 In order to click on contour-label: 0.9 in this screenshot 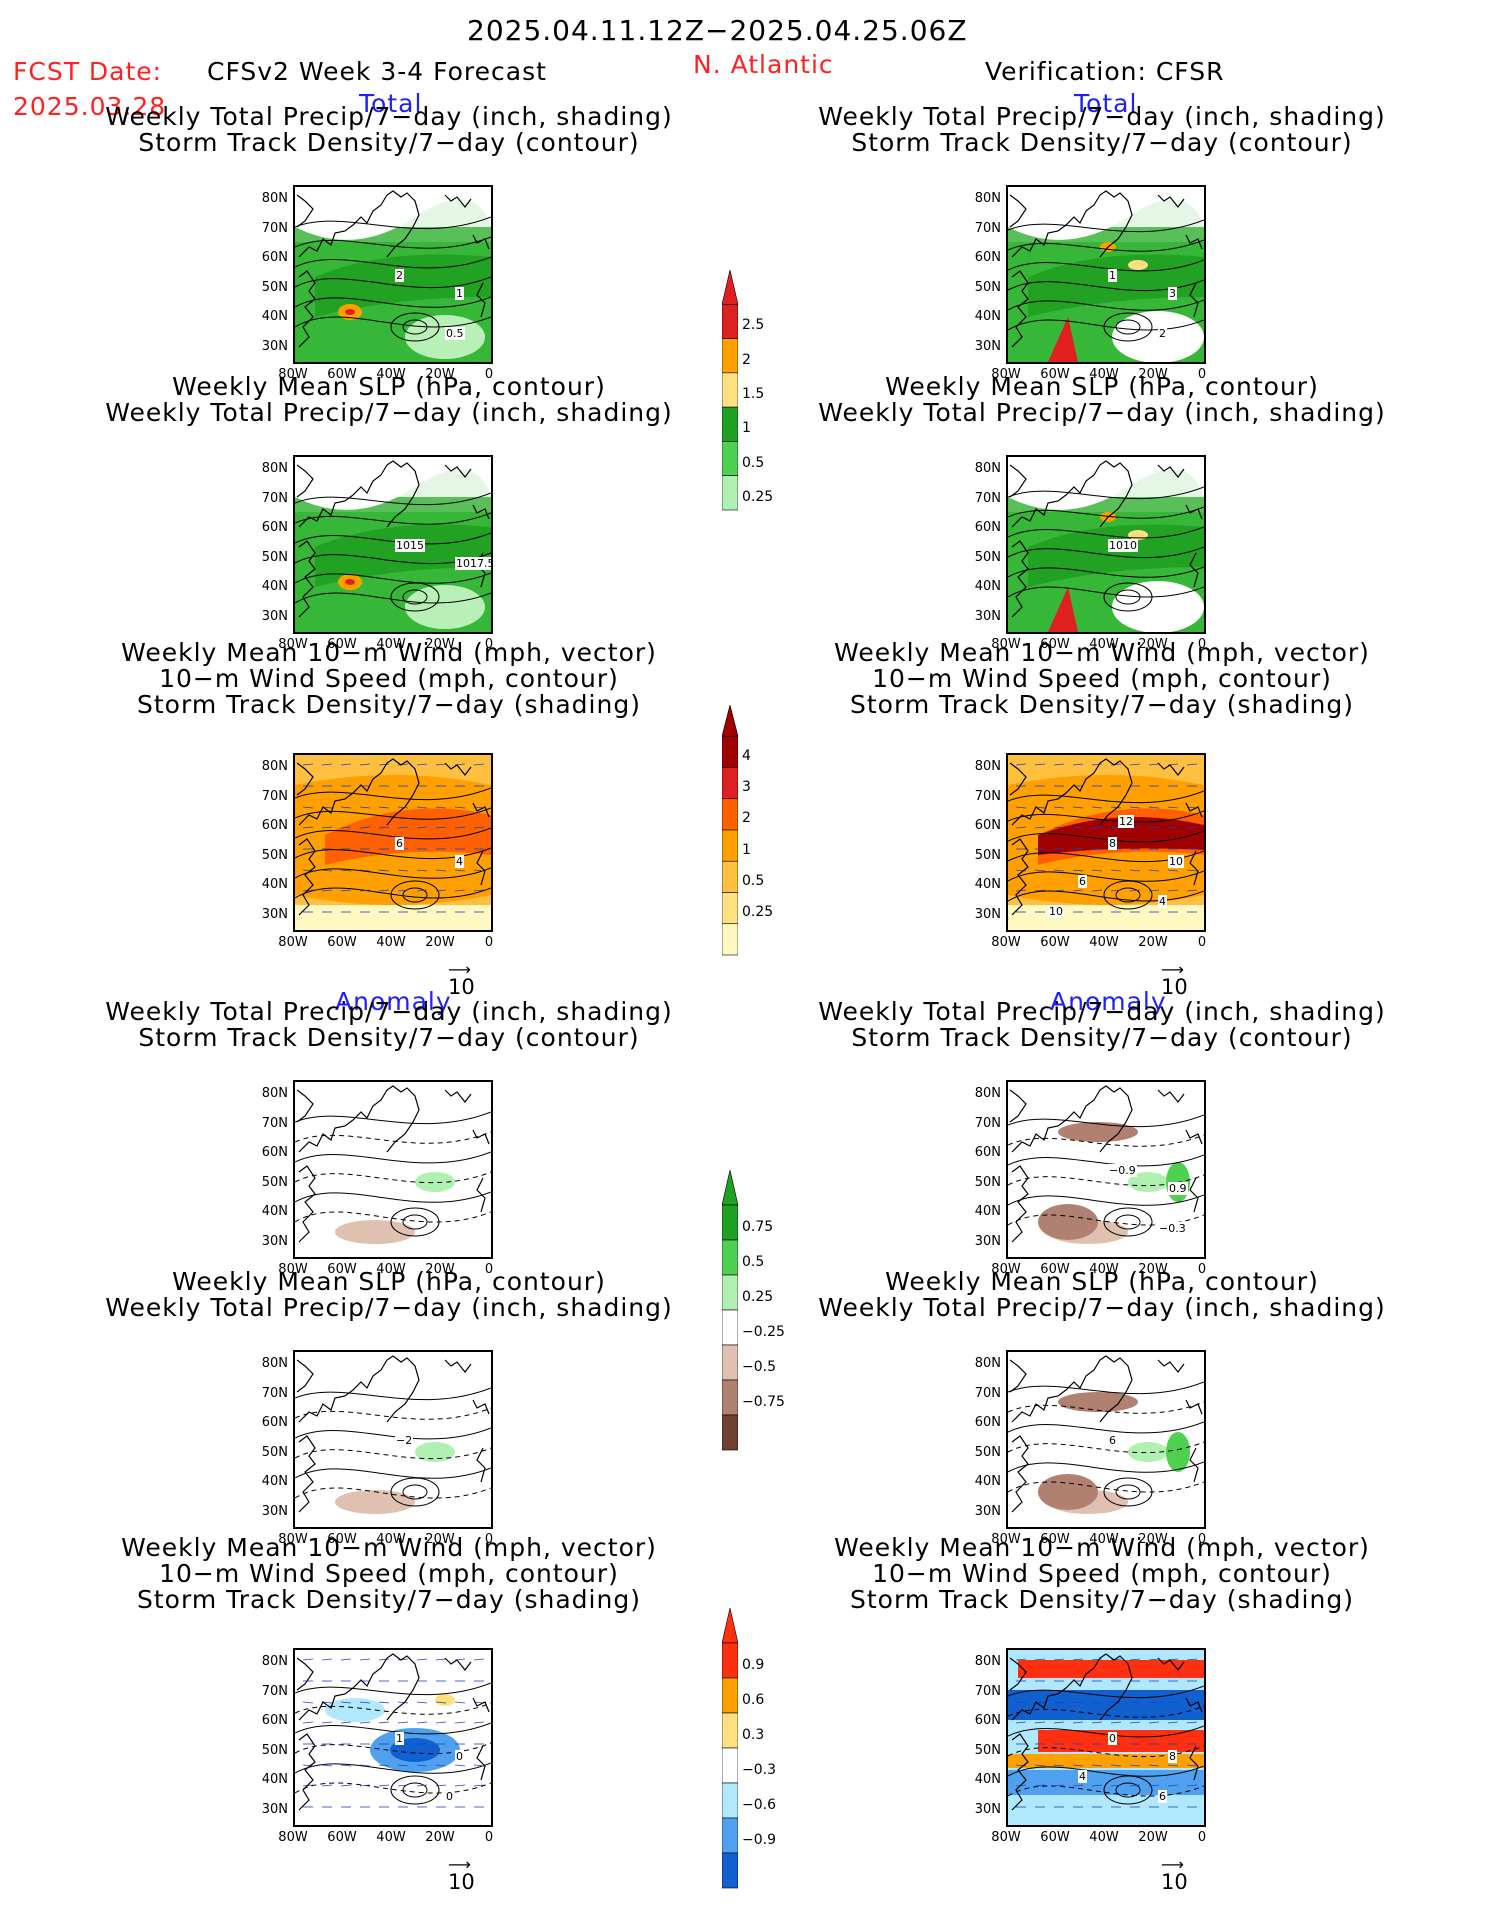, I will do `click(1178, 1188)`.